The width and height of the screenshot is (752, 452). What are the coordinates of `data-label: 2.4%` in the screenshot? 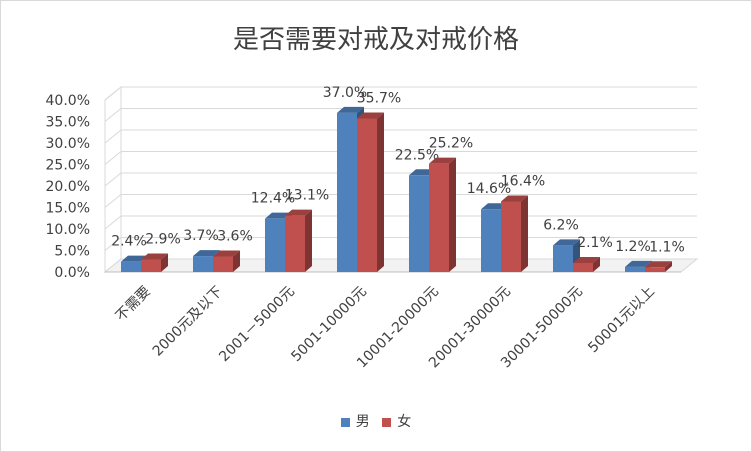 It's located at (129, 242).